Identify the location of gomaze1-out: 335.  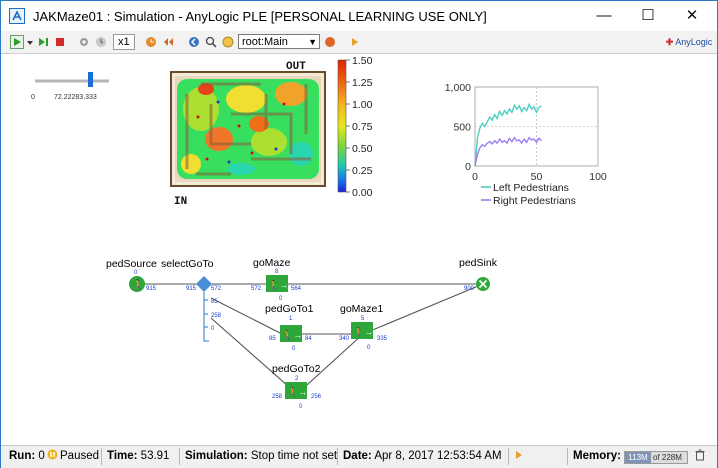
(382, 339).